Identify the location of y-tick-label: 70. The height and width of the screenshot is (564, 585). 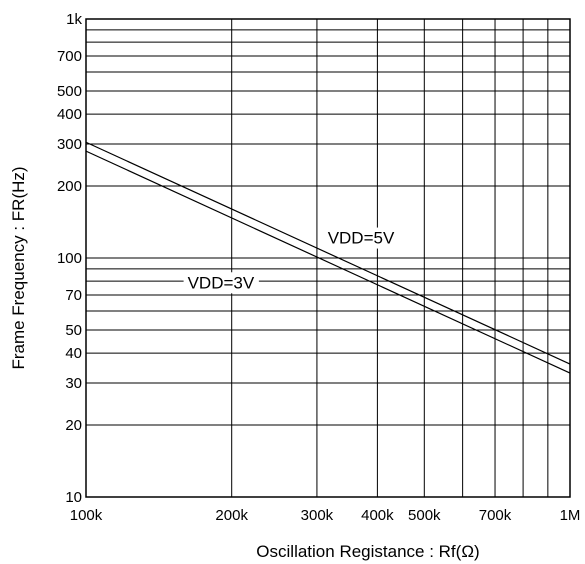
(73, 295).